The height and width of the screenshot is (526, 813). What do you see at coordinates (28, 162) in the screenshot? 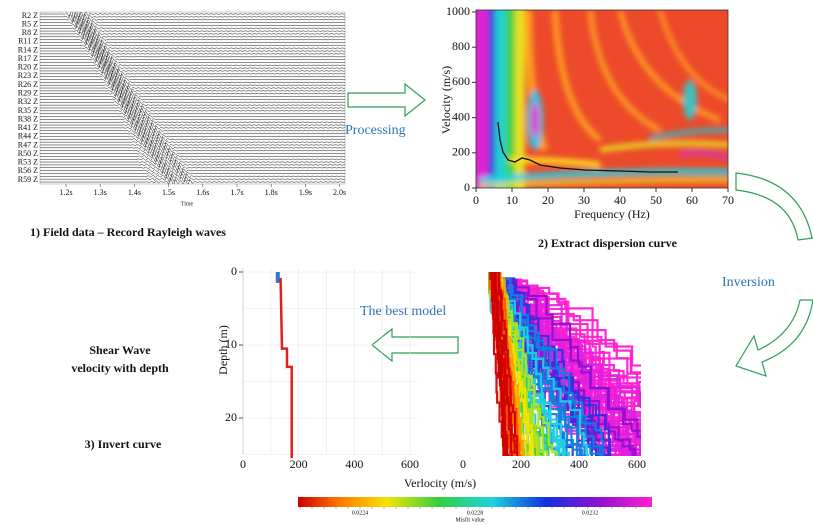
I see `trace-label: R53 Z` at bounding box center [28, 162].